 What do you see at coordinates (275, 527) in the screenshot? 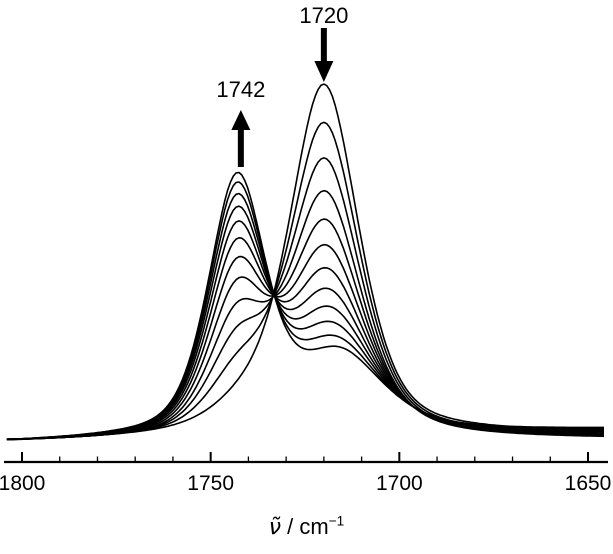
I see `x-axis-label-symbol: ν̃` at bounding box center [275, 527].